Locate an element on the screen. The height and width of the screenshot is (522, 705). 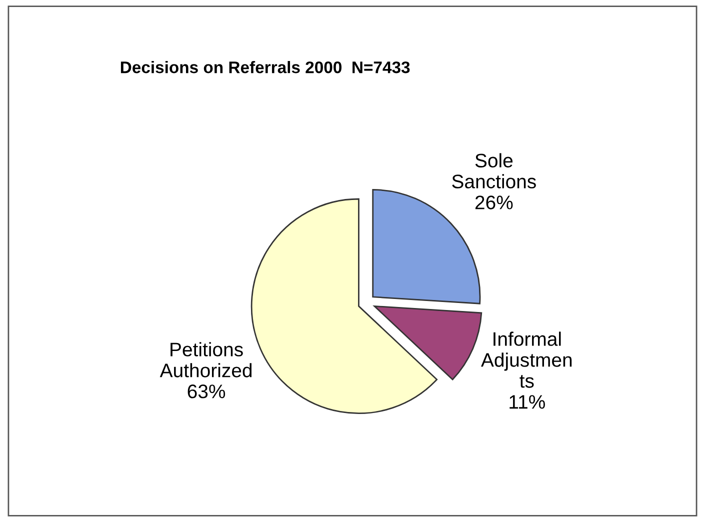
slice-label: Petitions Authorized is located at coordinates (206, 360).